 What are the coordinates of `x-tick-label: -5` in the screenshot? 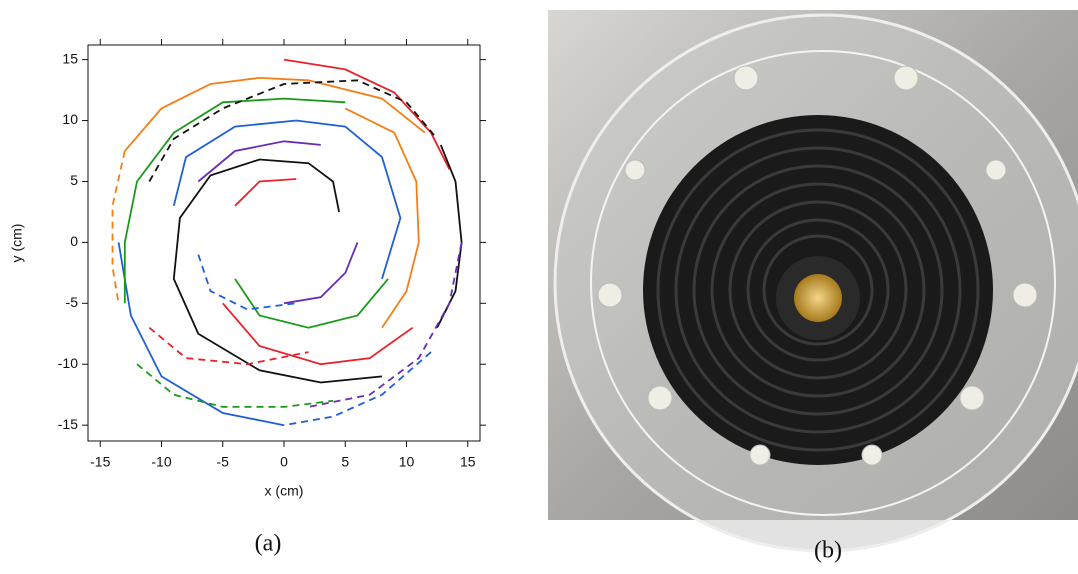 It's located at (223, 462).